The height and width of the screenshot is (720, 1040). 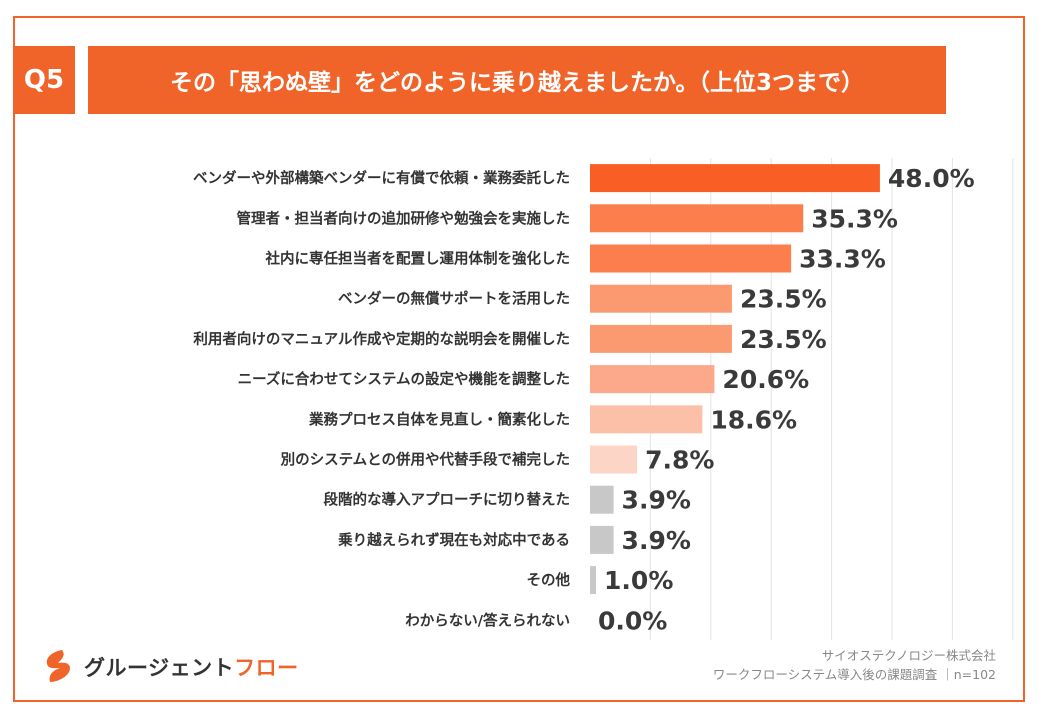 I want to click on value-label: 35.3%, so click(x=854, y=218).